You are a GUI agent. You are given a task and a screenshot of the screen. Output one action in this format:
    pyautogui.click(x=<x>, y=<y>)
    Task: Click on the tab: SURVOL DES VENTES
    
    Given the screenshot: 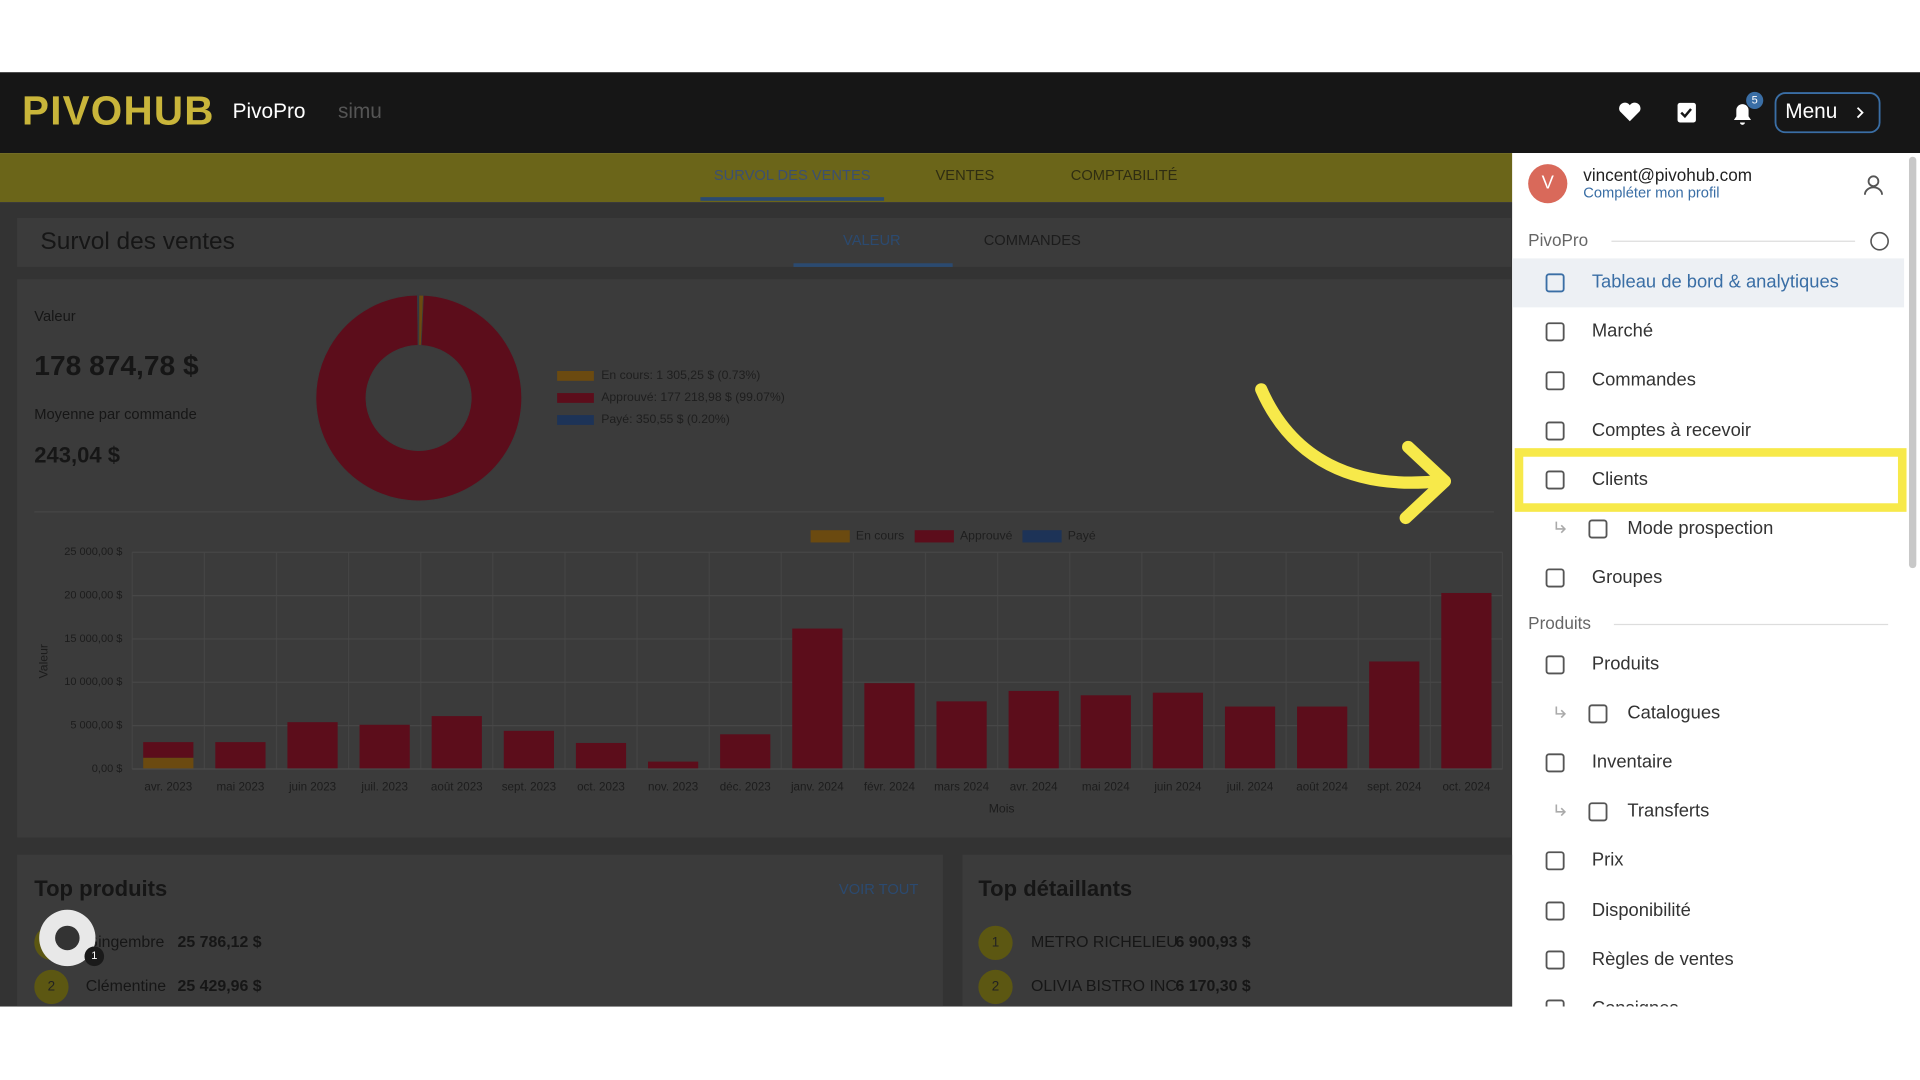 What is the action you would take?
    pyautogui.click(x=792, y=176)
    